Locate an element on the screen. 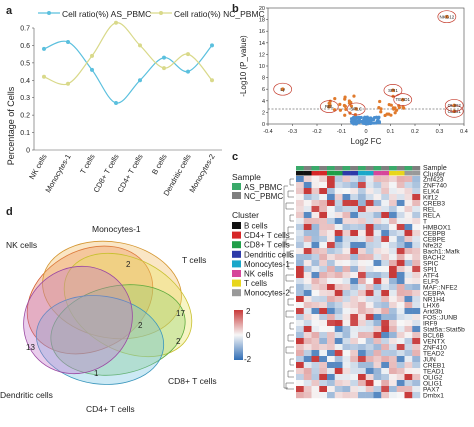 This screenshot has width=474, height=427. x-tick-label: Monocytes-1 is located at coordinates (57, 174).